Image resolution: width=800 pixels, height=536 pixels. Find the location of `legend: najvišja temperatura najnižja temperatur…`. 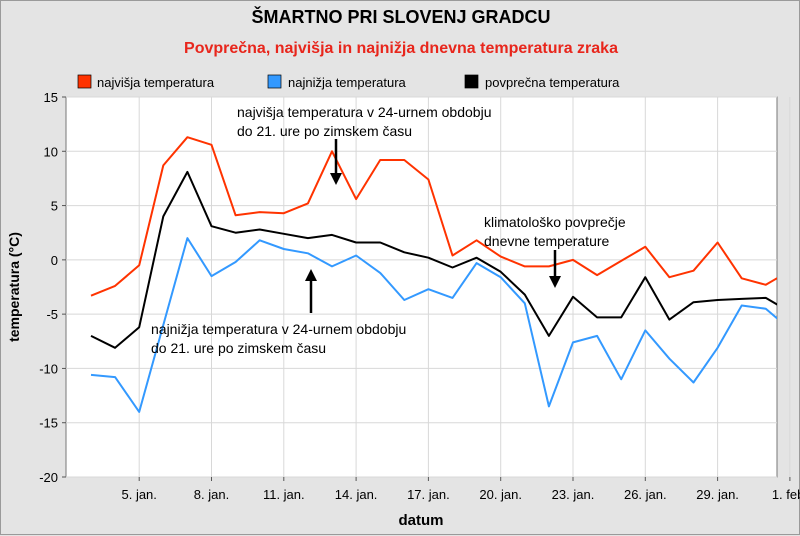

legend: najvišja temperatura najnižja temperatur… is located at coordinates (348, 82).